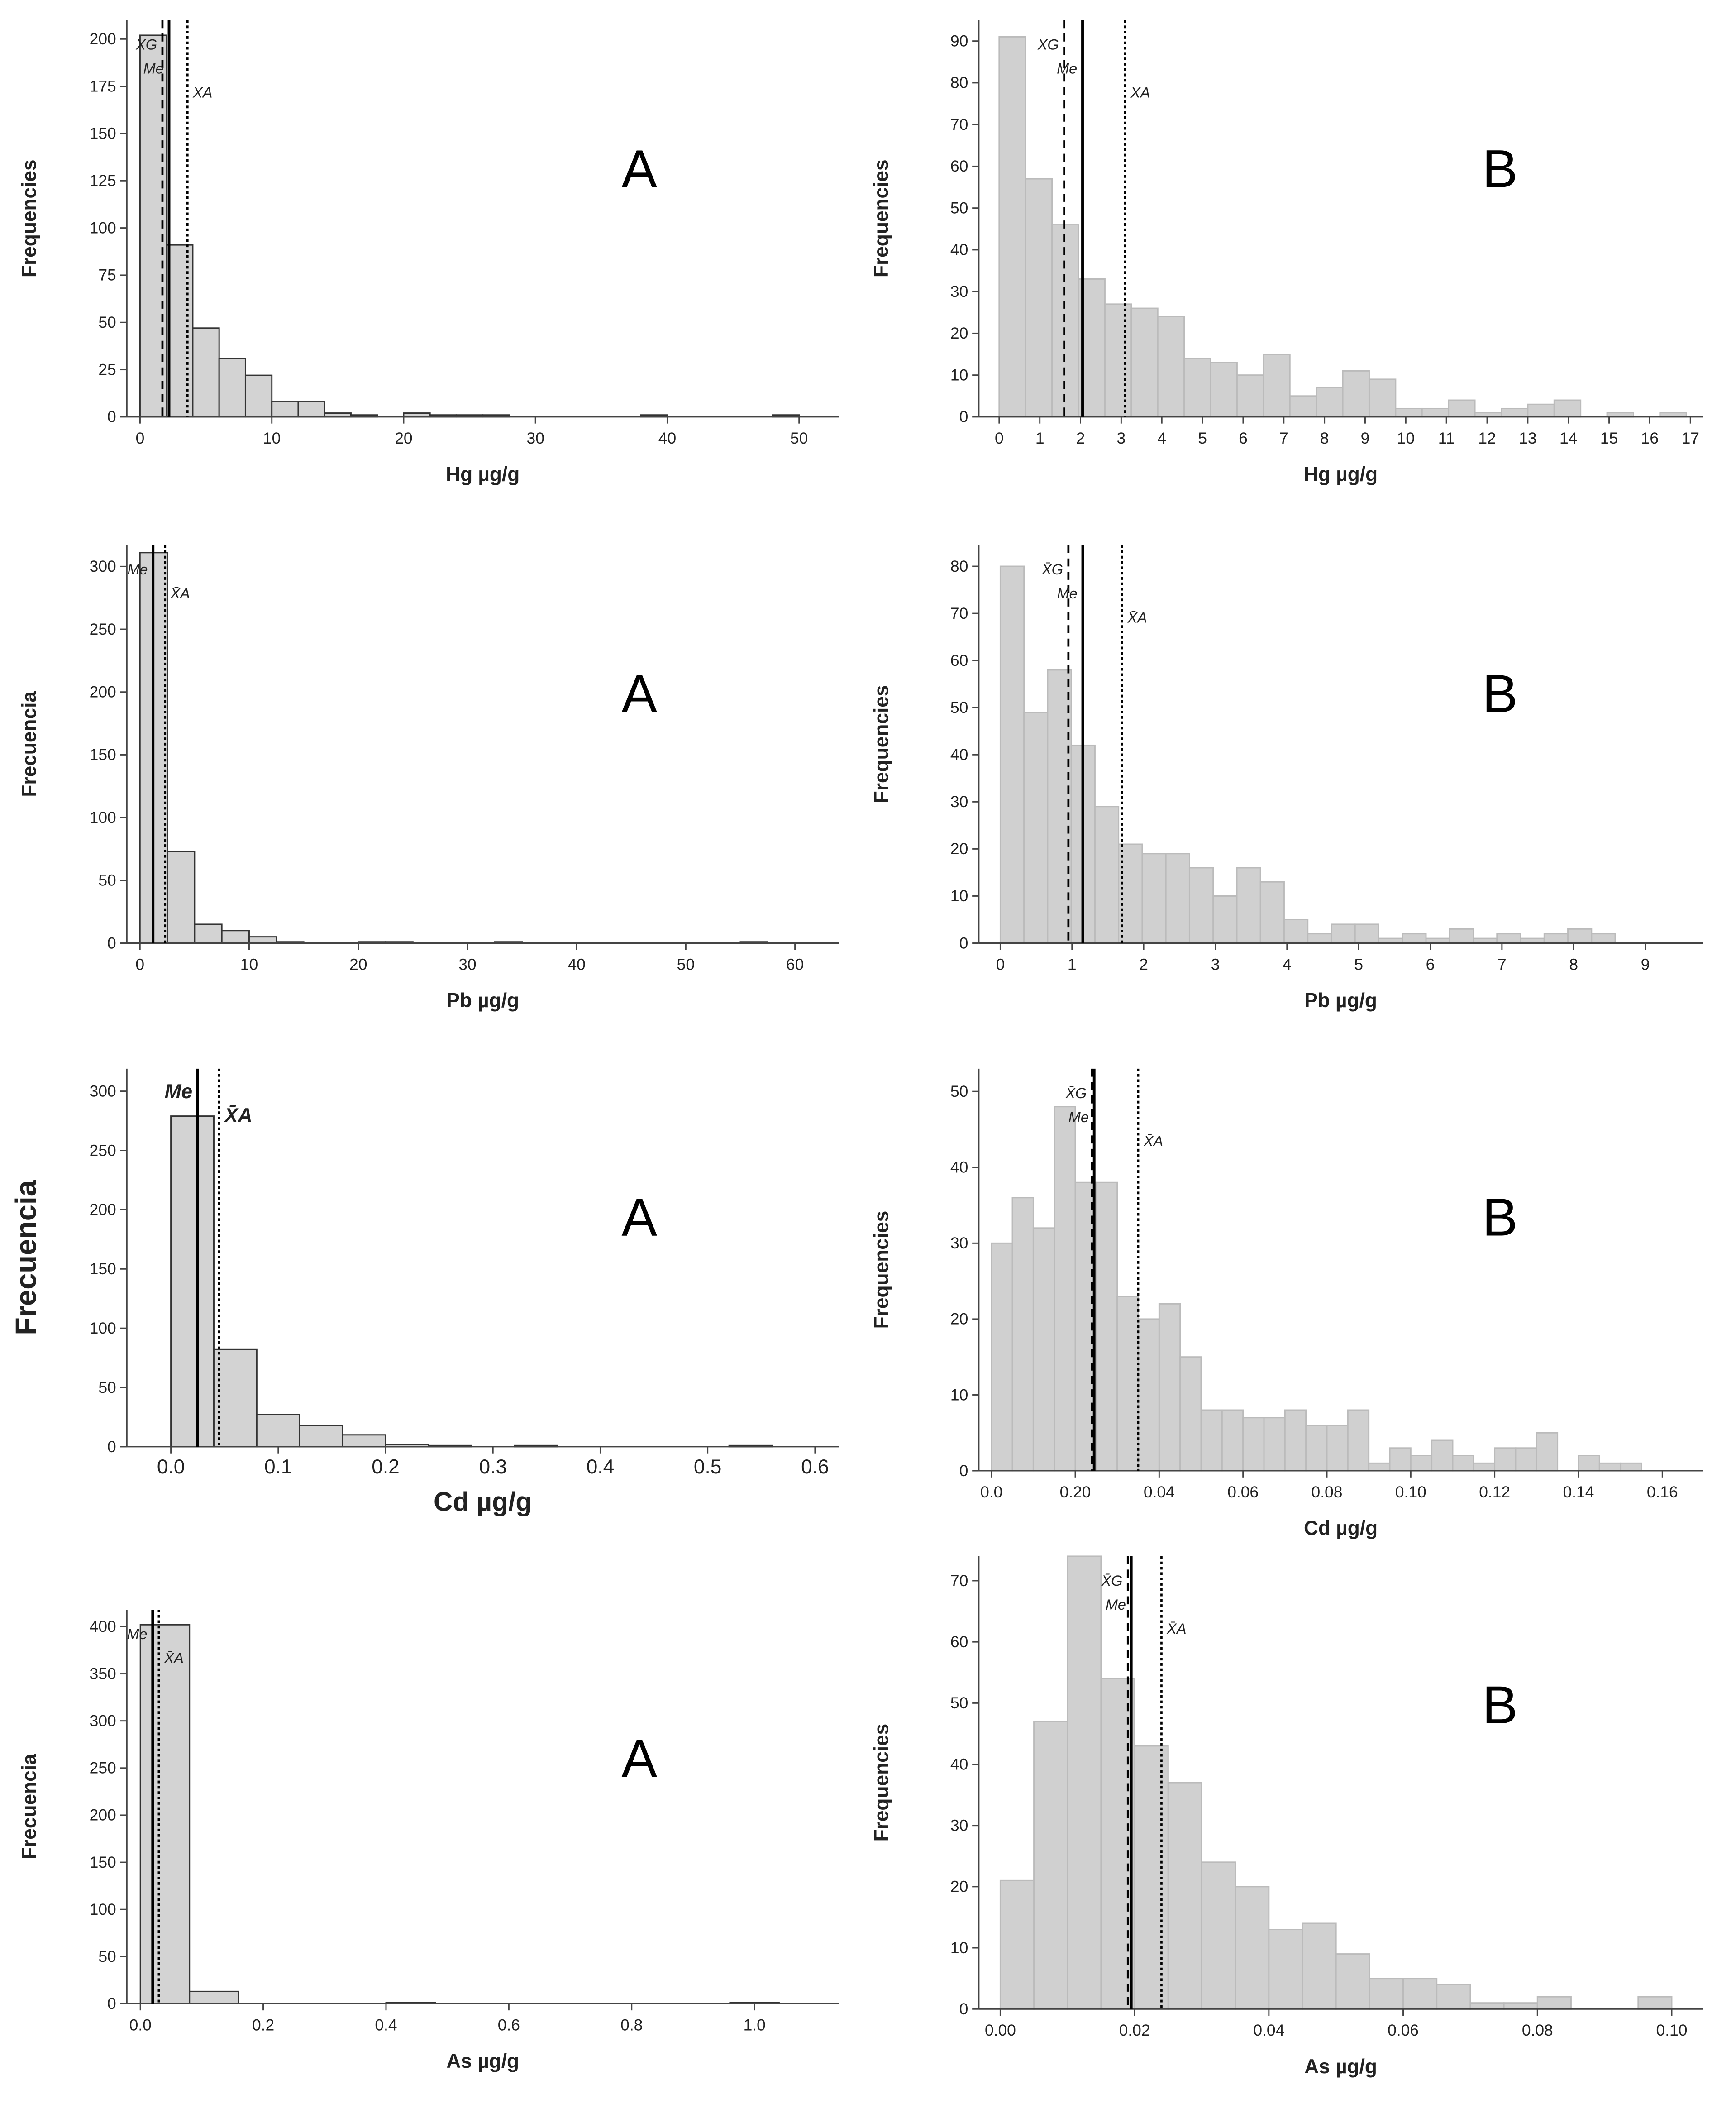 This screenshot has width=1736, height=2104. What do you see at coordinates (959, 1825) in the screenshot?
I see `y-tick-label: 30` at bounding box center [959, 1825].